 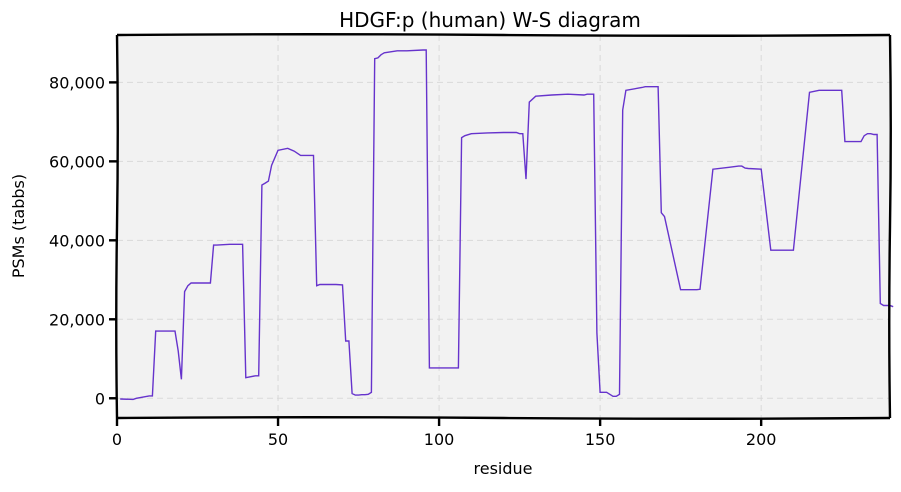 What do you see at coordinates (77, 240) in the screenshot?
I see `y-tick-label: 40,000` at bounding box center [77, 240].